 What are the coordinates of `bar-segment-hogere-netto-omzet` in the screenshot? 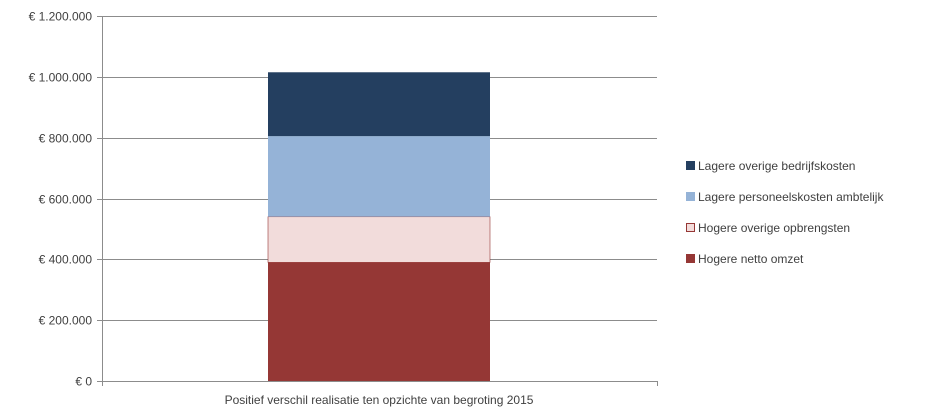 It's located at (379, 321).